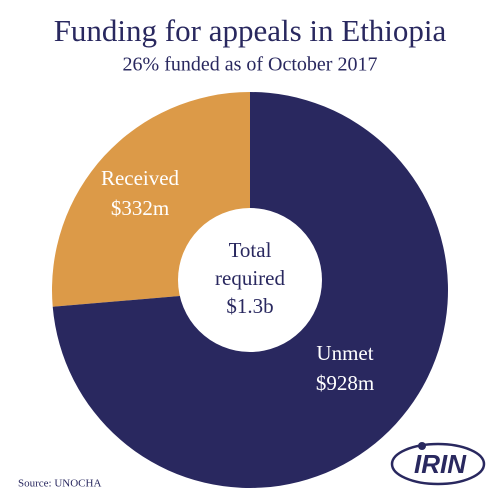 The width and height of the screenshot is (500, 500). What do you see at coordinates (250, 30) in the screenshot?
I see `chart-title: Funding for appeals in Ethiopia` at bounding box center [250, 30].